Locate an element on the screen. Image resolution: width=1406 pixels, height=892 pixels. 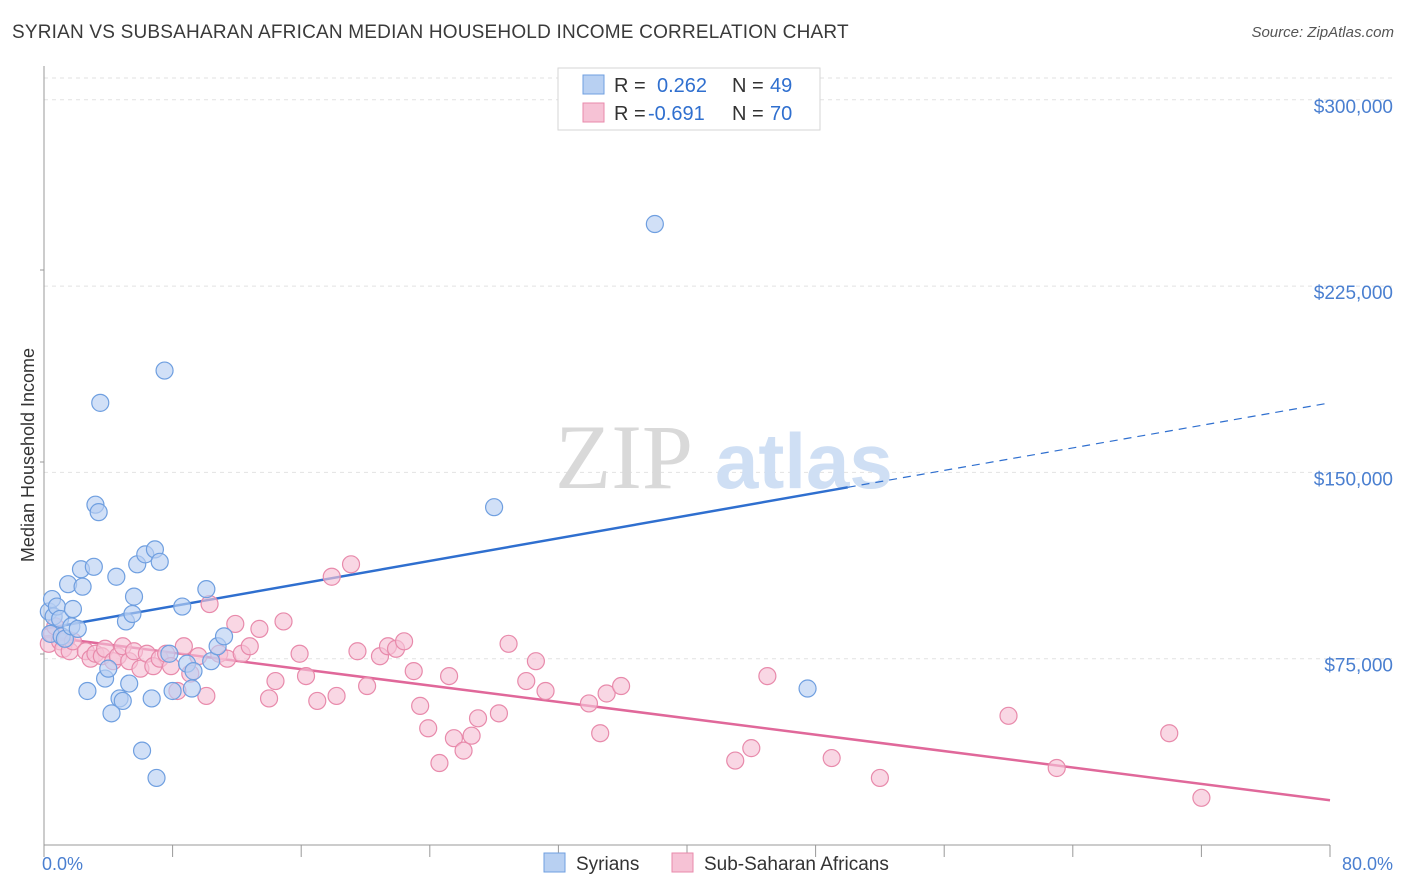
legend-r-label-syrians: R = is located at coordinates (630, 86).